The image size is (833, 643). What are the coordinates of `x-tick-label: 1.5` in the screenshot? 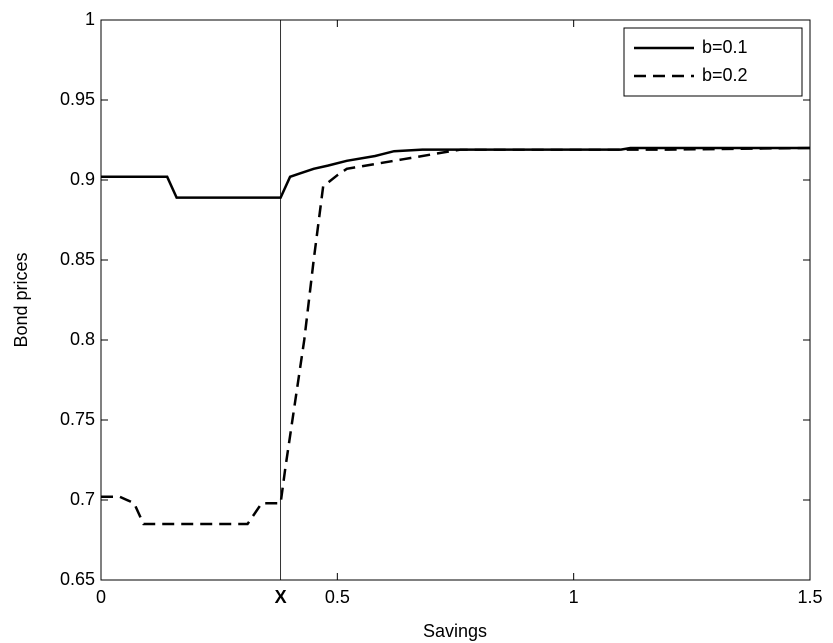 It's located at (809, 597).